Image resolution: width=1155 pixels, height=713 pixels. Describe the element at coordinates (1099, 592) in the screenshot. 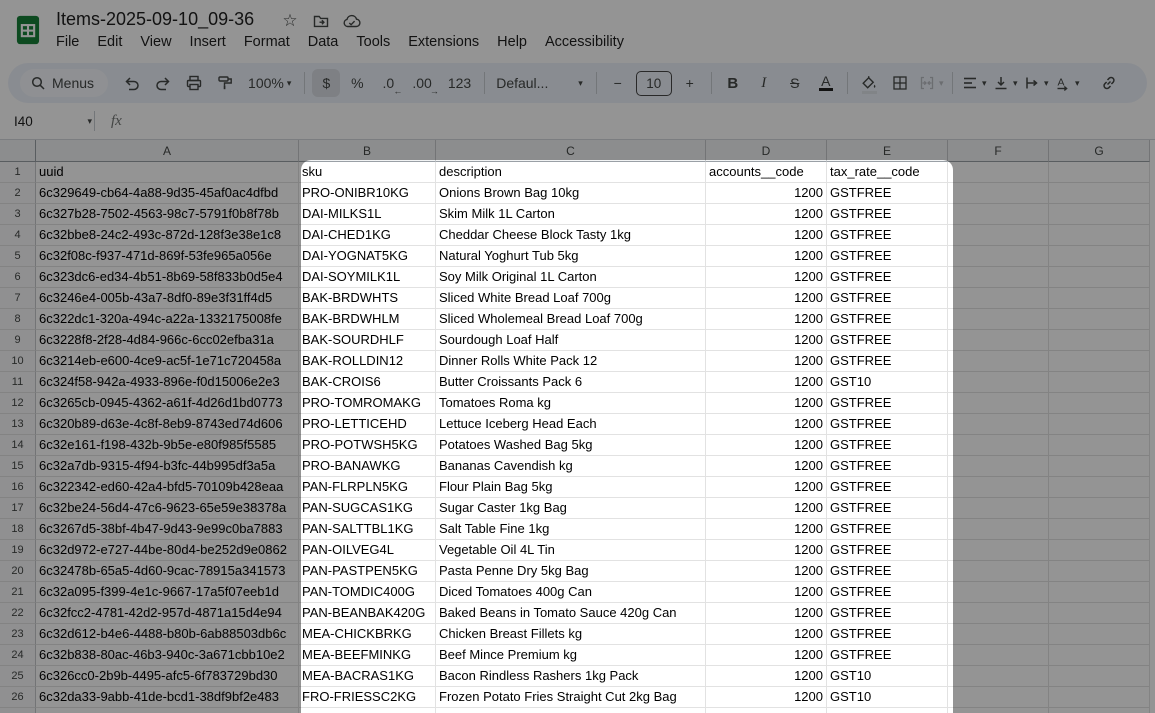

I see `cell-G21` at that location.